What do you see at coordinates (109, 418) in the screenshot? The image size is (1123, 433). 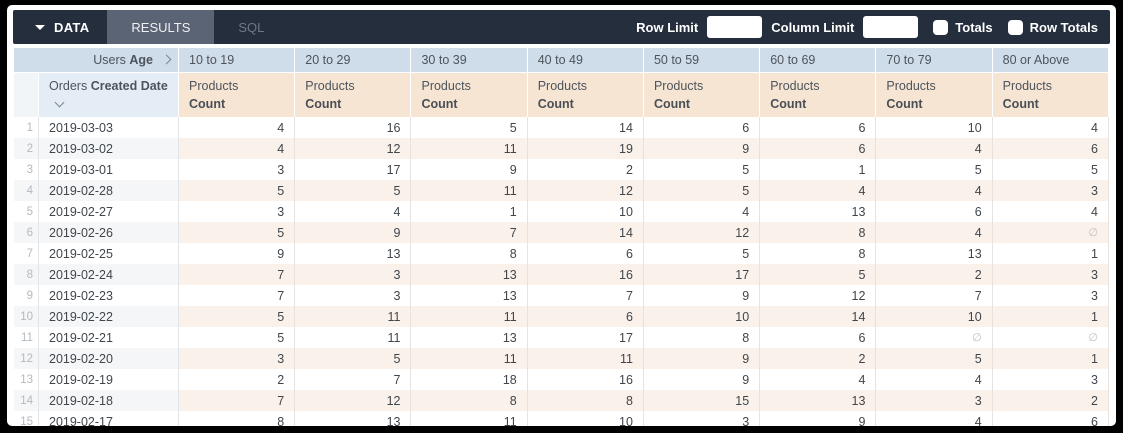 I see `date-cell: 2019-02-17` at bounding box center [109, 418].